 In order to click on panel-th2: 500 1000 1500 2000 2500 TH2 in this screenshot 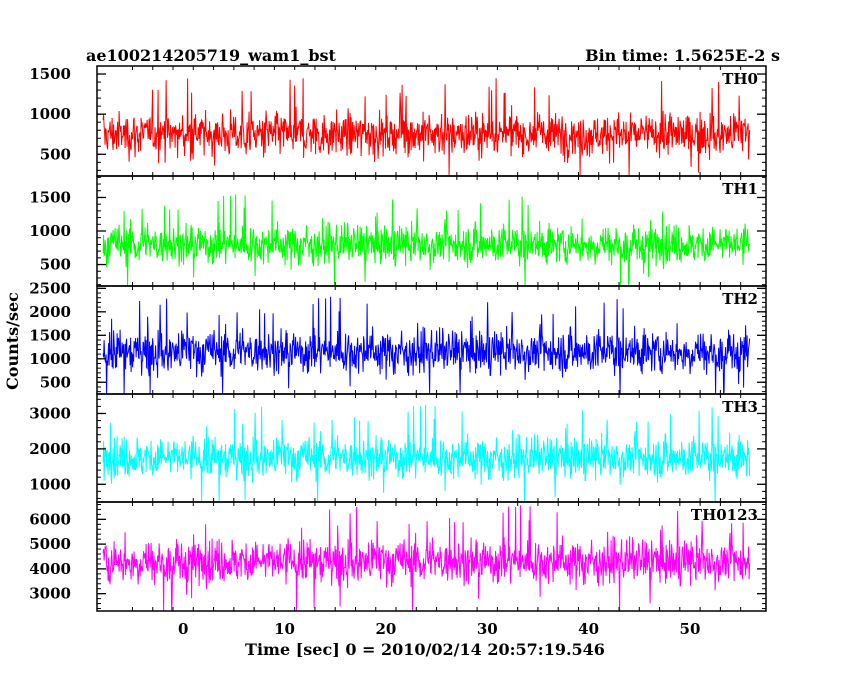, I will do `click(398, 337)`.